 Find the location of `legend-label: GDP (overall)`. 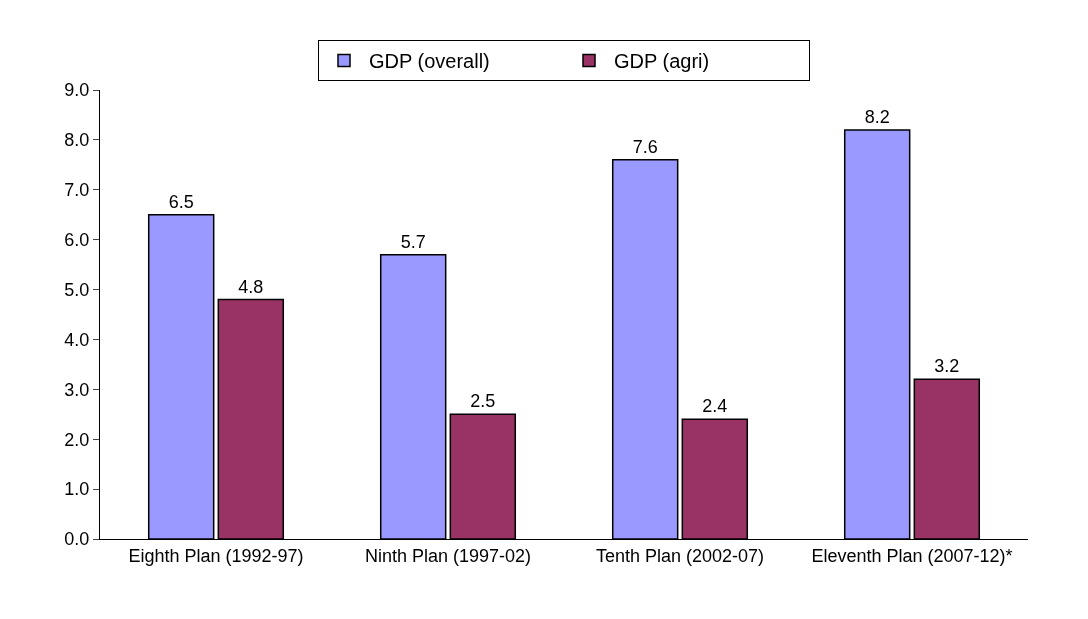

legend-label: GDP (overall) is located at coordinates (429, 61).